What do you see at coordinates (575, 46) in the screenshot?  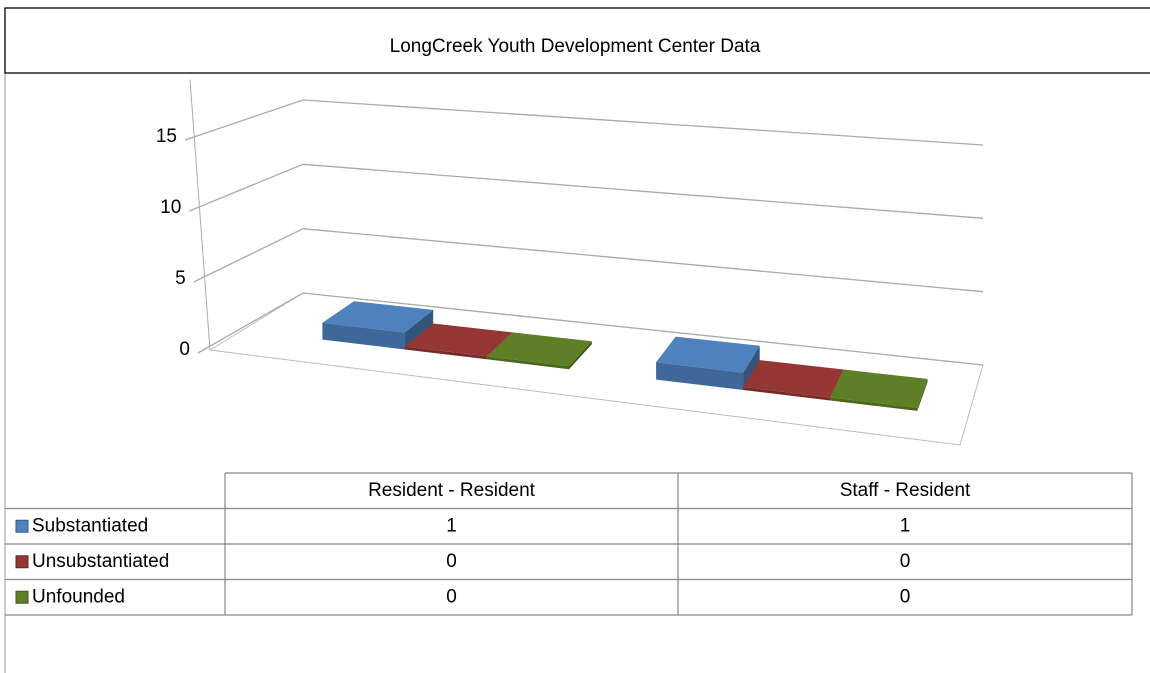 I see `chart-title: LongCreek Youth Development Center Data` at bounding box center [575, 46].